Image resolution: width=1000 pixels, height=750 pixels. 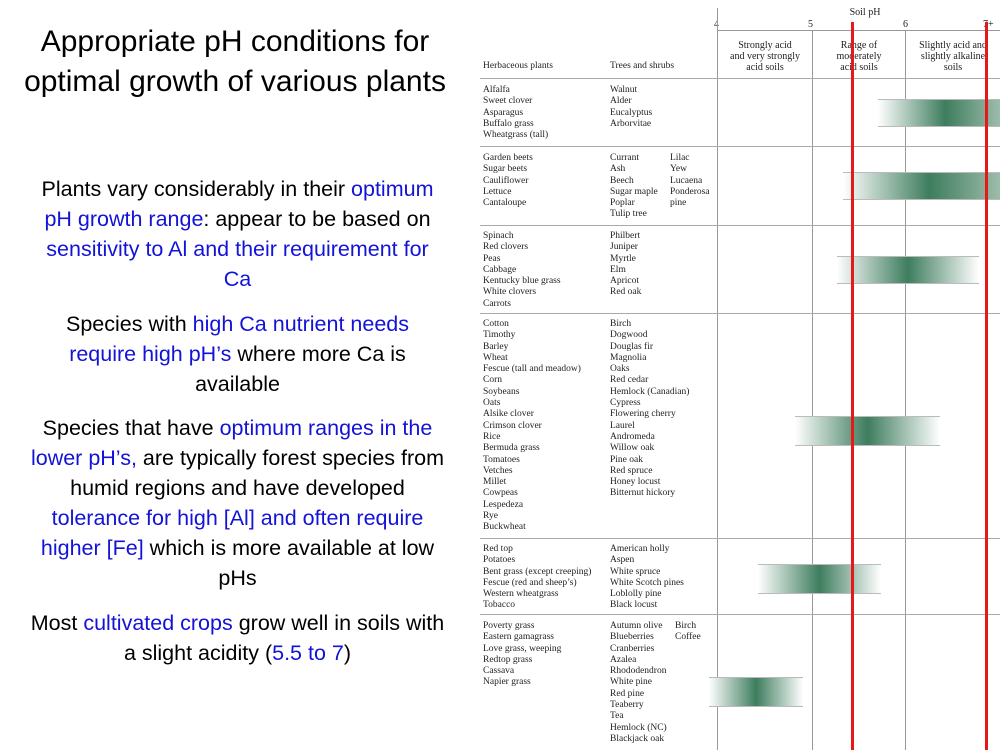 I want to click on highlight-run: cultivated crops, so click(x=158, y=623).